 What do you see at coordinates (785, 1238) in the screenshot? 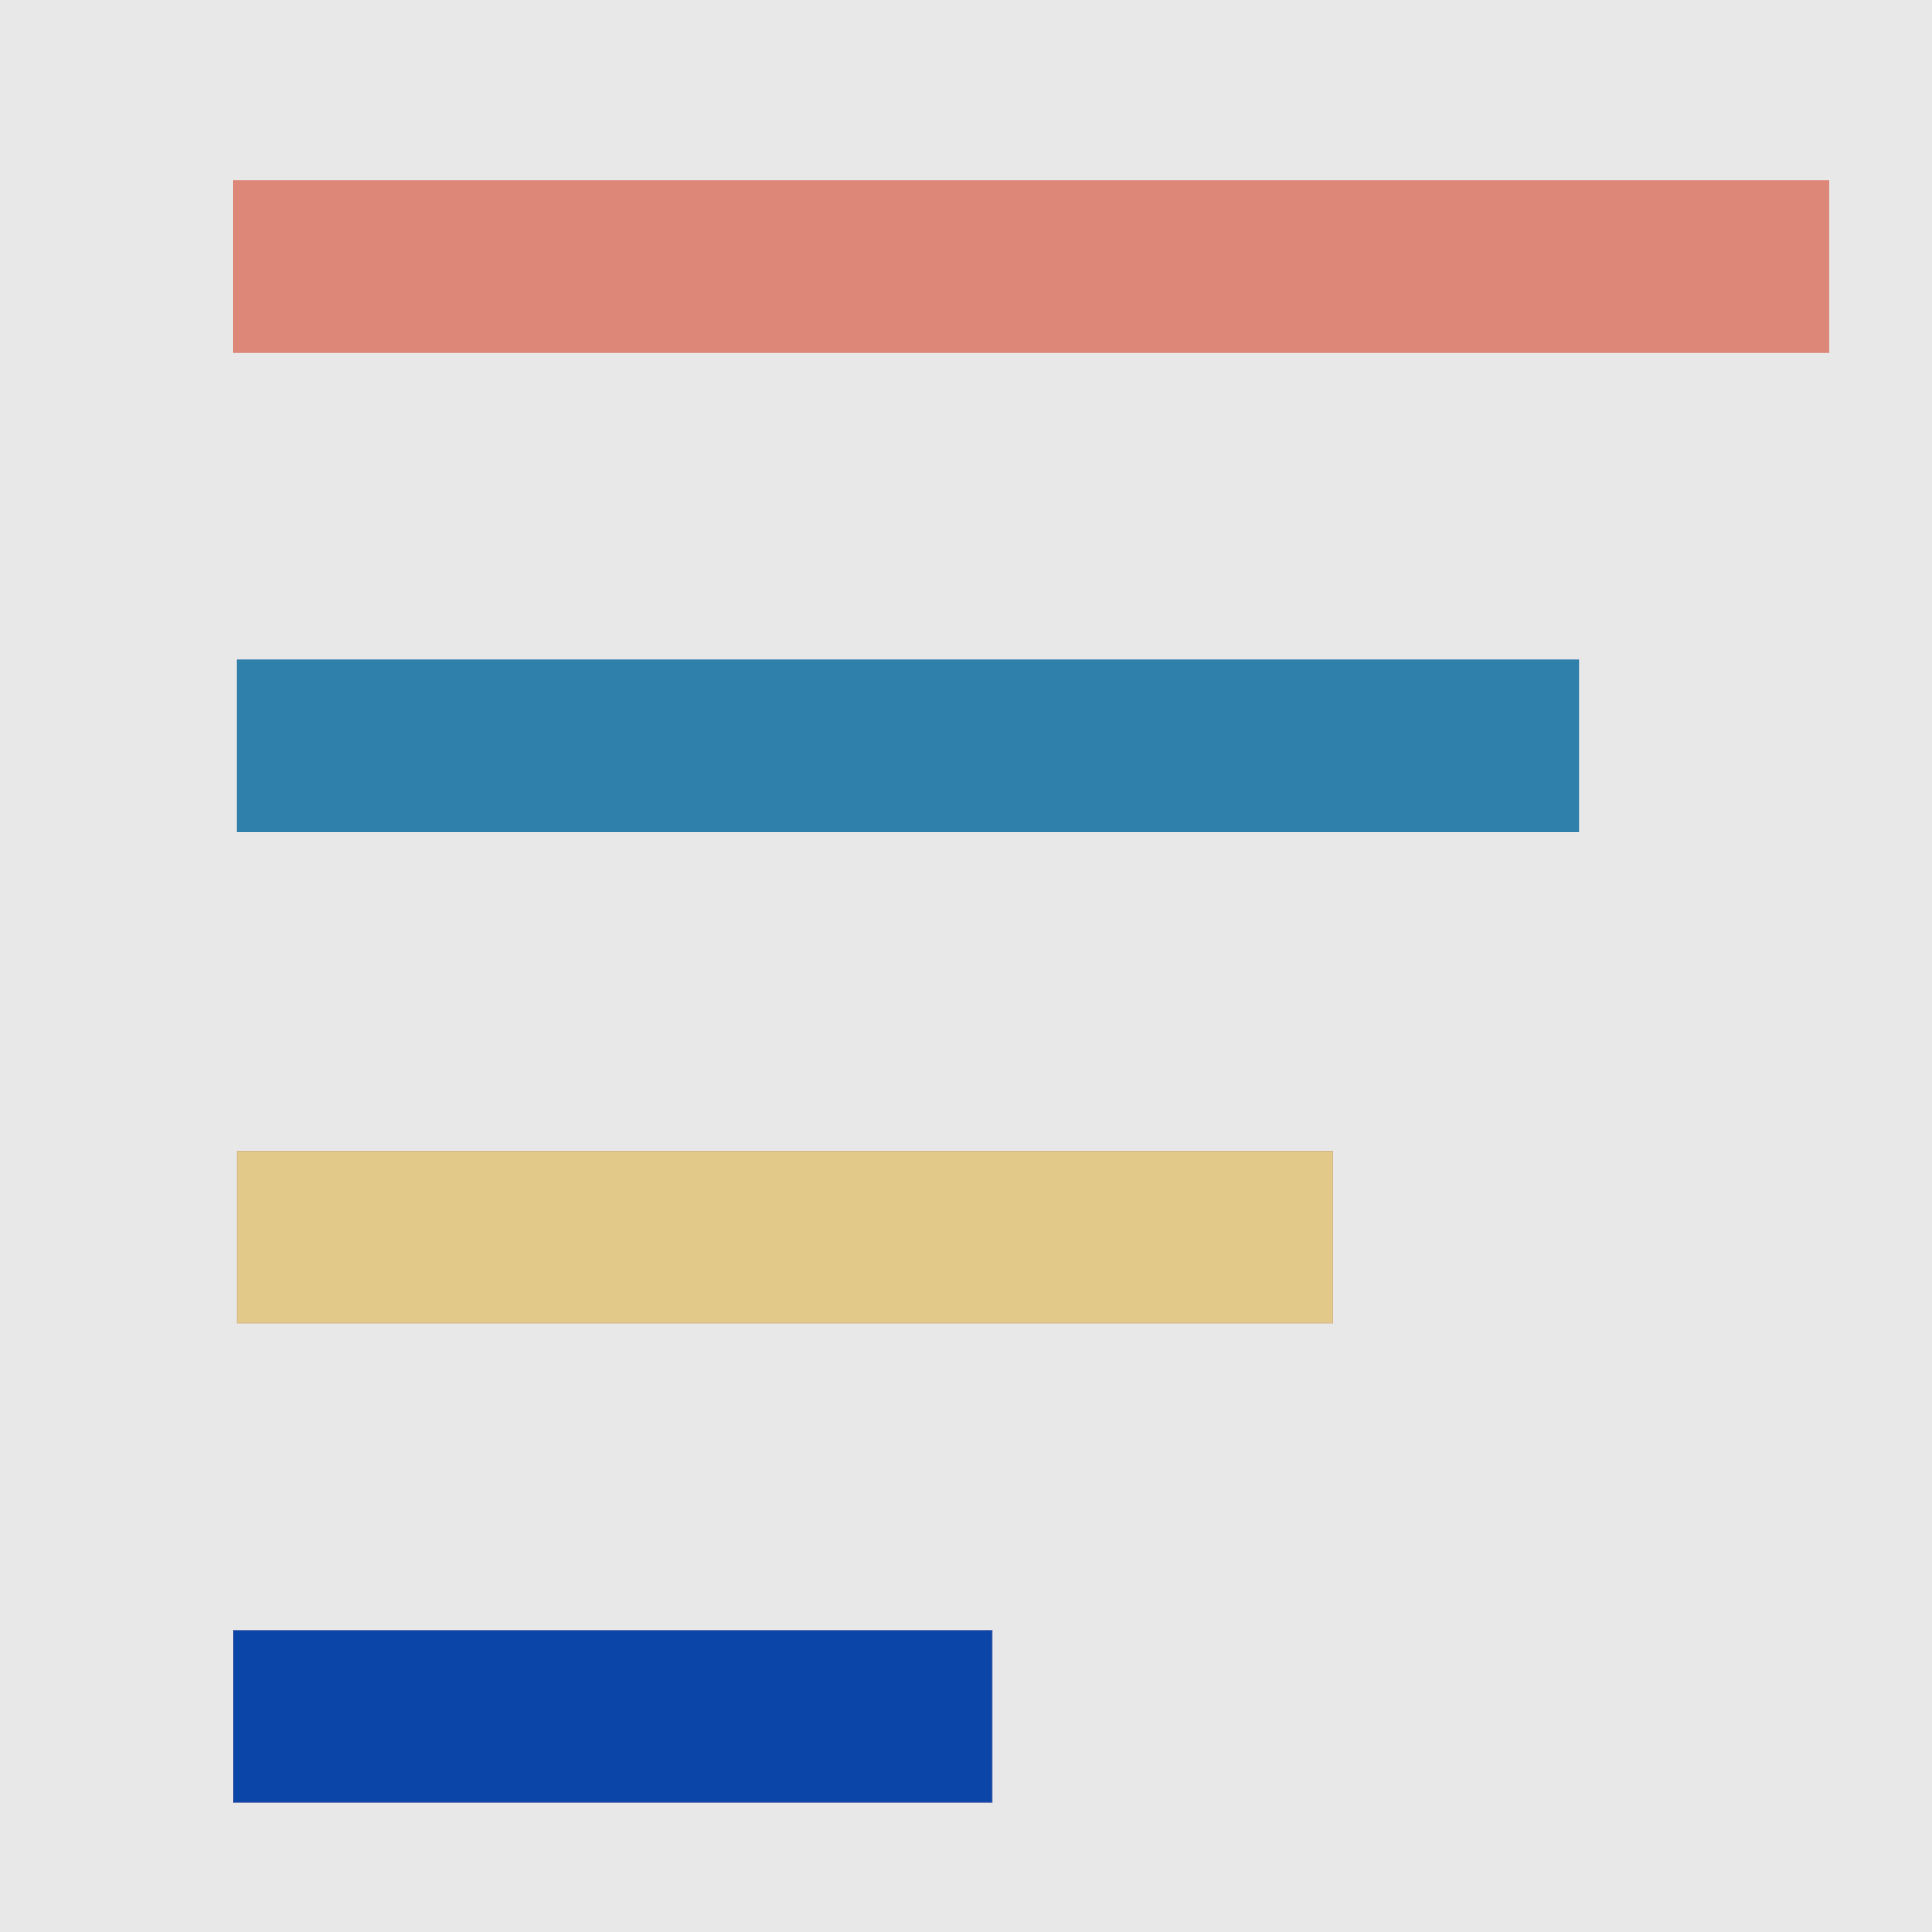
I see `bar-sand` at bounding box center [785, 1238].